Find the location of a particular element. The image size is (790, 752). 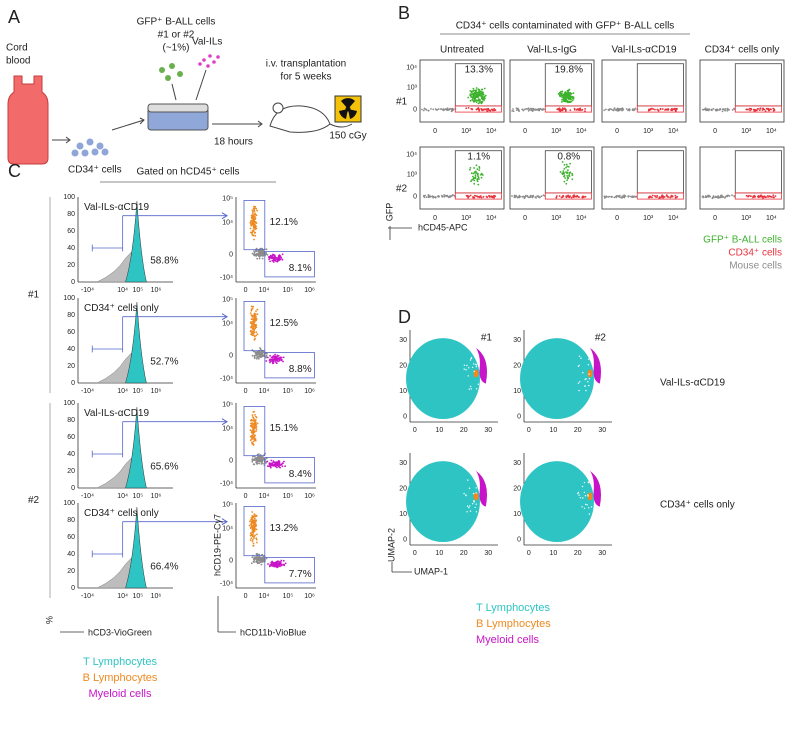

axis-label: hCD11b-VioBlue is located at coordinates (273, 632).